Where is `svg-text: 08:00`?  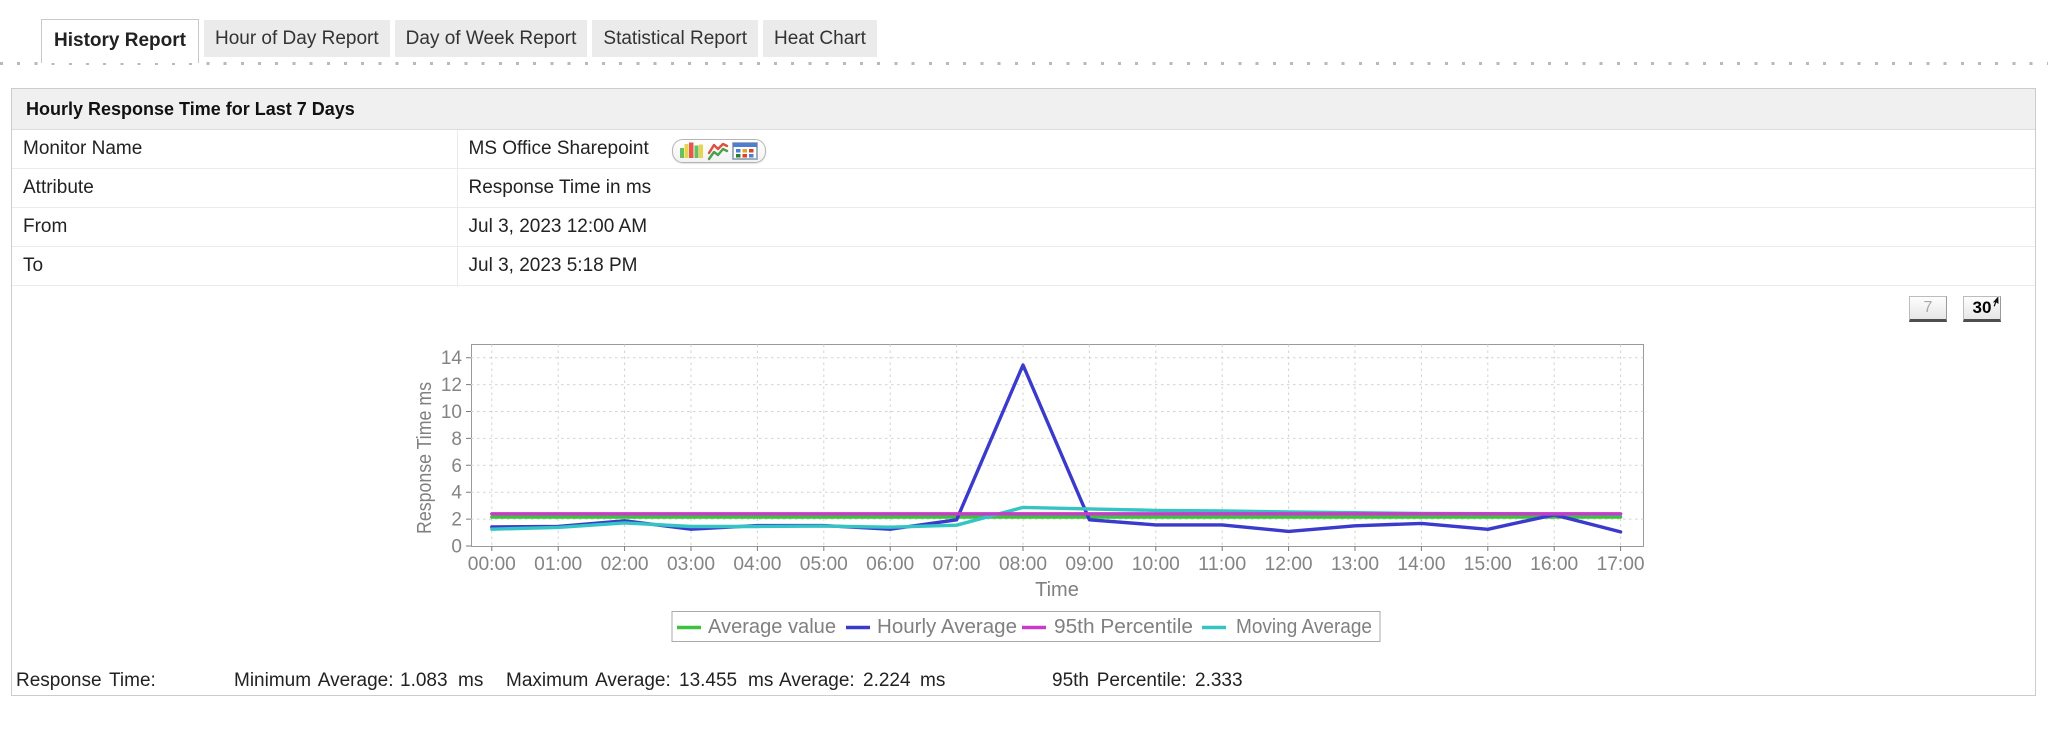
svg-text: 08:00 is located at coordinates (1023, 564).